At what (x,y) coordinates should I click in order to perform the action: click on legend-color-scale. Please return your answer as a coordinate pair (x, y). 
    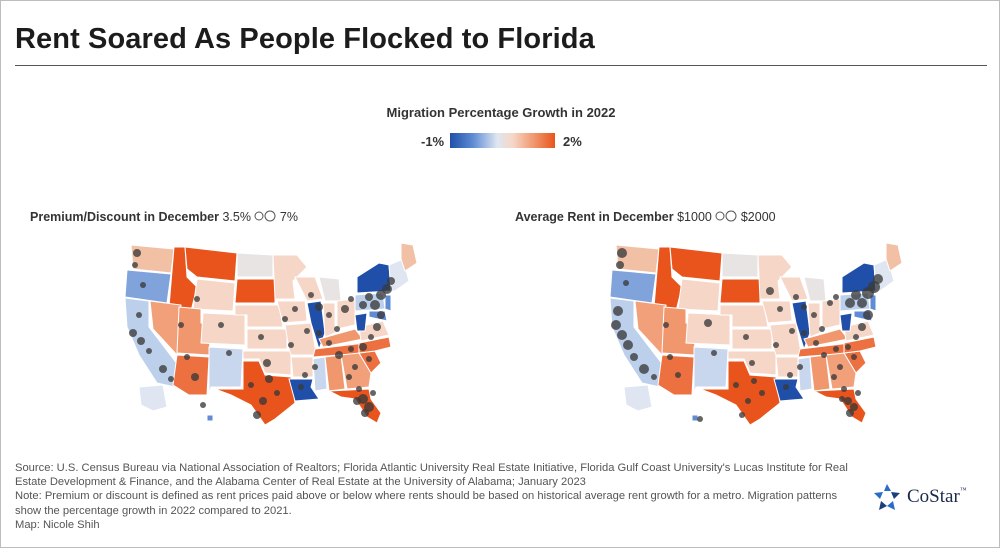
    Looking at the image, I should click on (502, 140).